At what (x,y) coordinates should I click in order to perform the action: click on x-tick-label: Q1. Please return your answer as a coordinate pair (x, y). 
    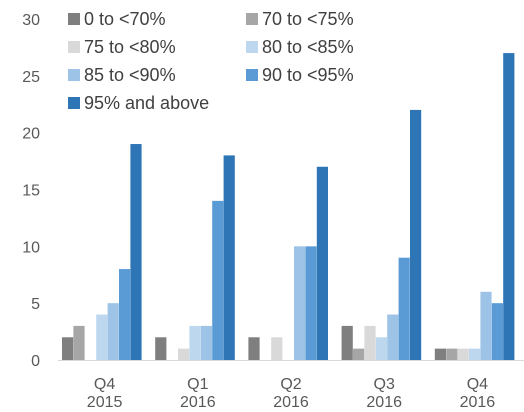
    Looking at the image, I should click on (197, 384).